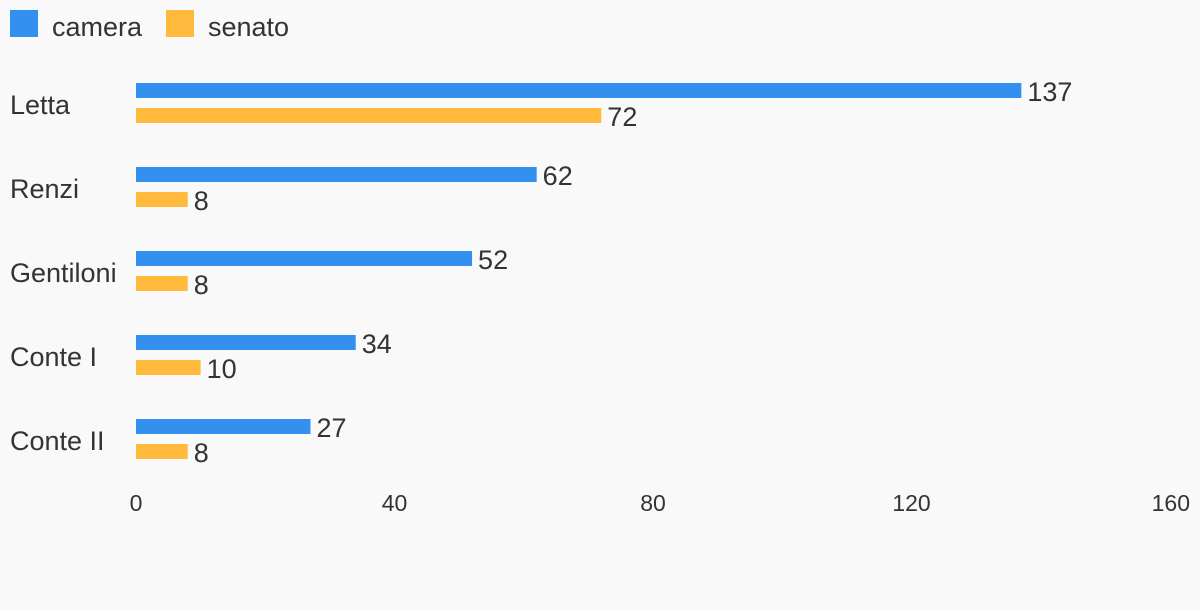 Image resolution: width=1200 pixels, height=610 pixels. I want to click on value-label-senato-letta: 72, so click(622, 117).